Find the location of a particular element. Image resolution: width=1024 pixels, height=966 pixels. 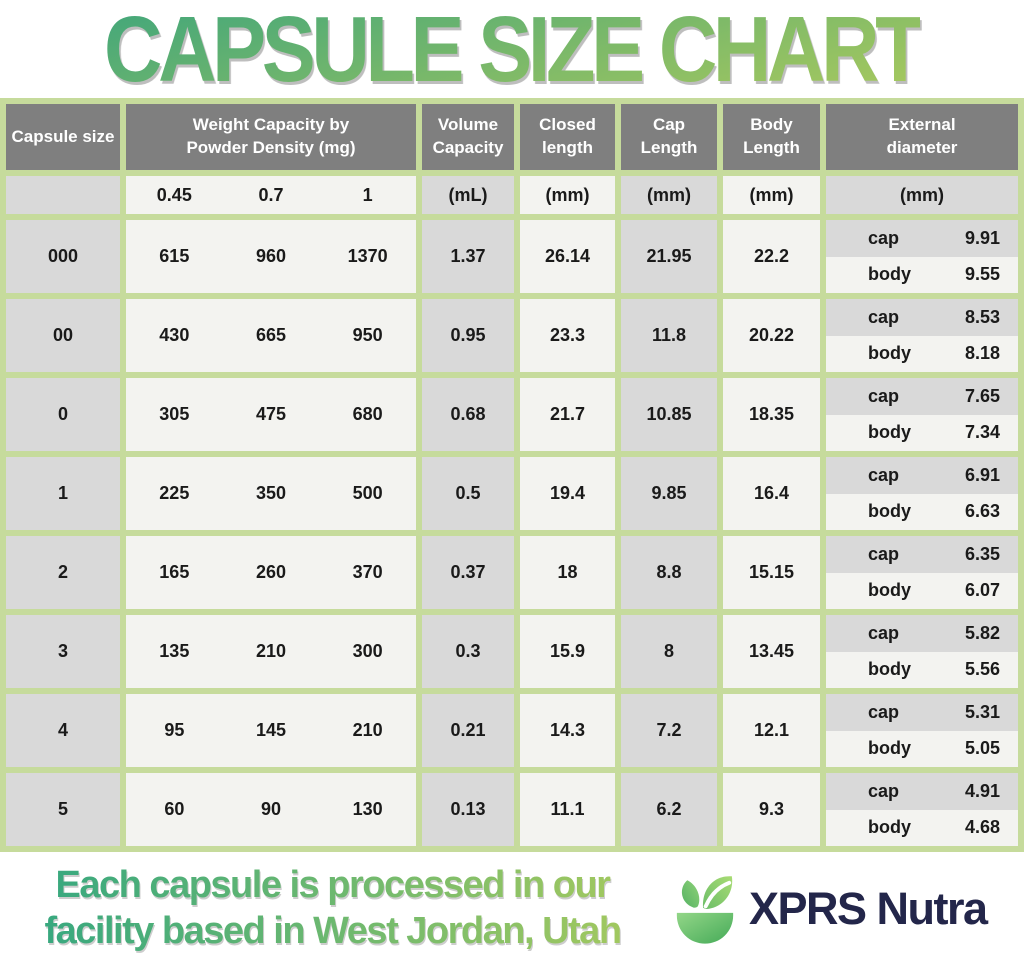

cell-1-weights: 225 350 500 is located at coordinates (271, 493).